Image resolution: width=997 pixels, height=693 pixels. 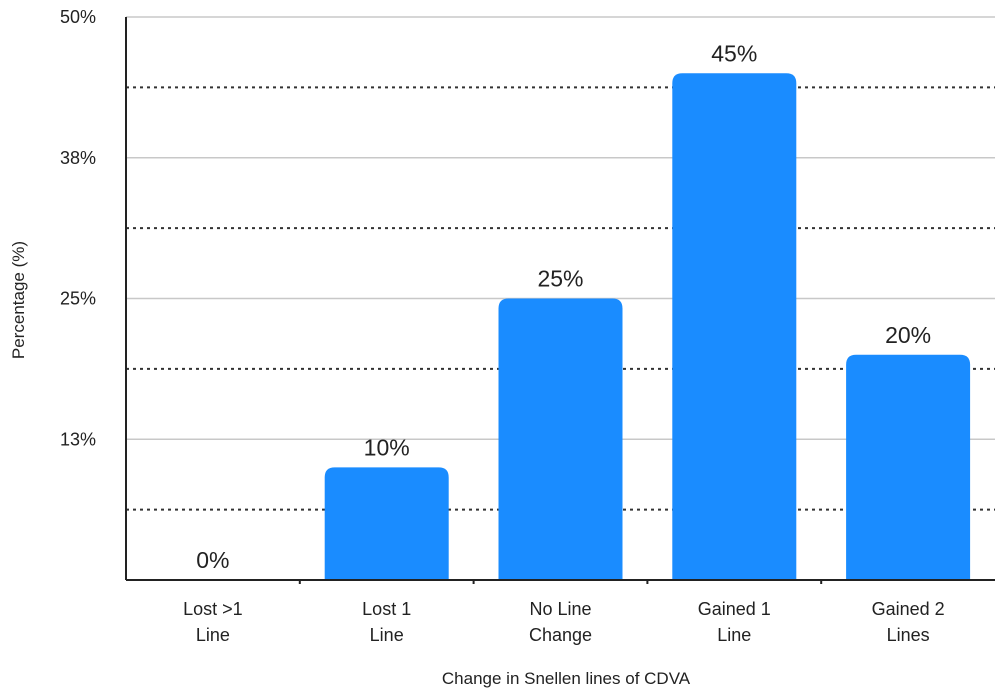 I want to click on data-label: 10%, so click(x=387, y=447).